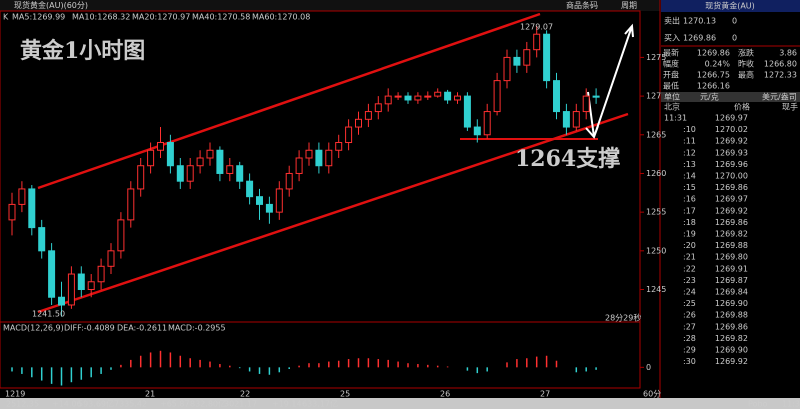  What do you see at coordinates (779, 97) in the screenshot?
I see `unit-option: 美元/盎司` at bounding box center [779, 97].